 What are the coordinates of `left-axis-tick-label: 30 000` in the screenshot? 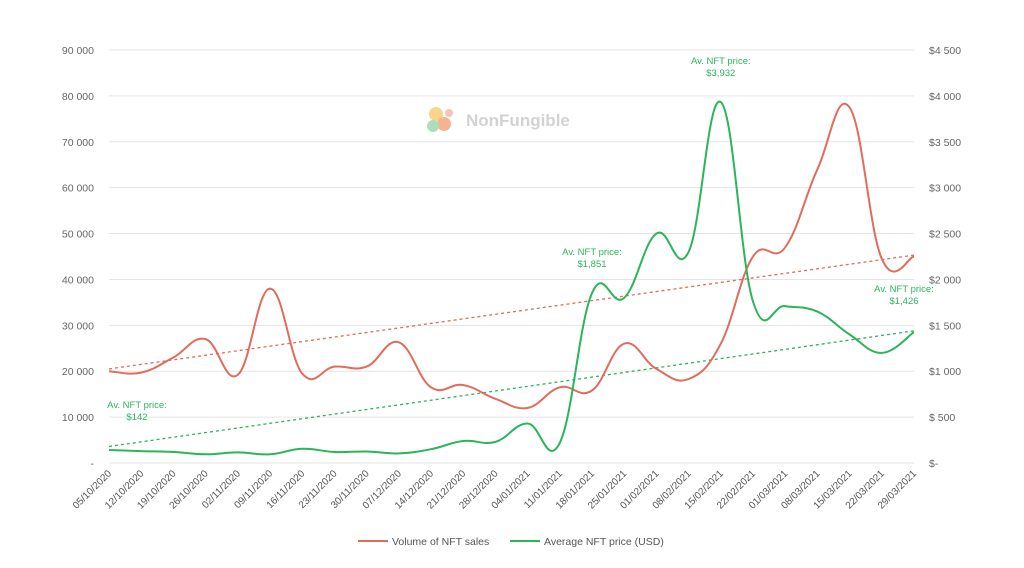 It's located at (78, 326).